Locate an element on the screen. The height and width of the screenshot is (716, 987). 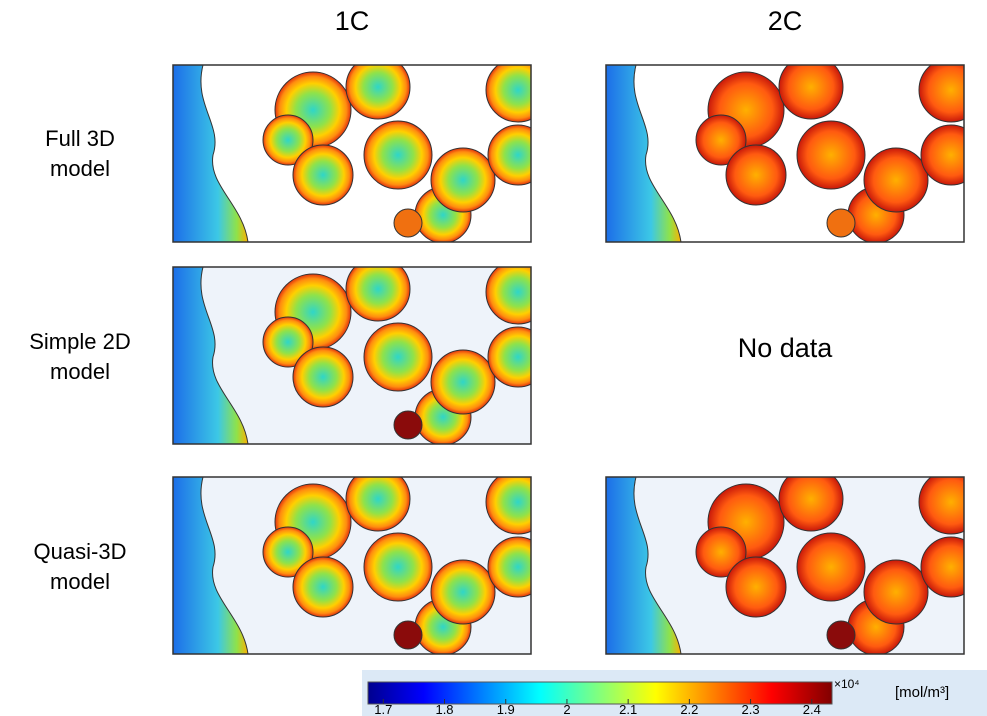
row-label: Full 3D is located at coordinates (80, 138).